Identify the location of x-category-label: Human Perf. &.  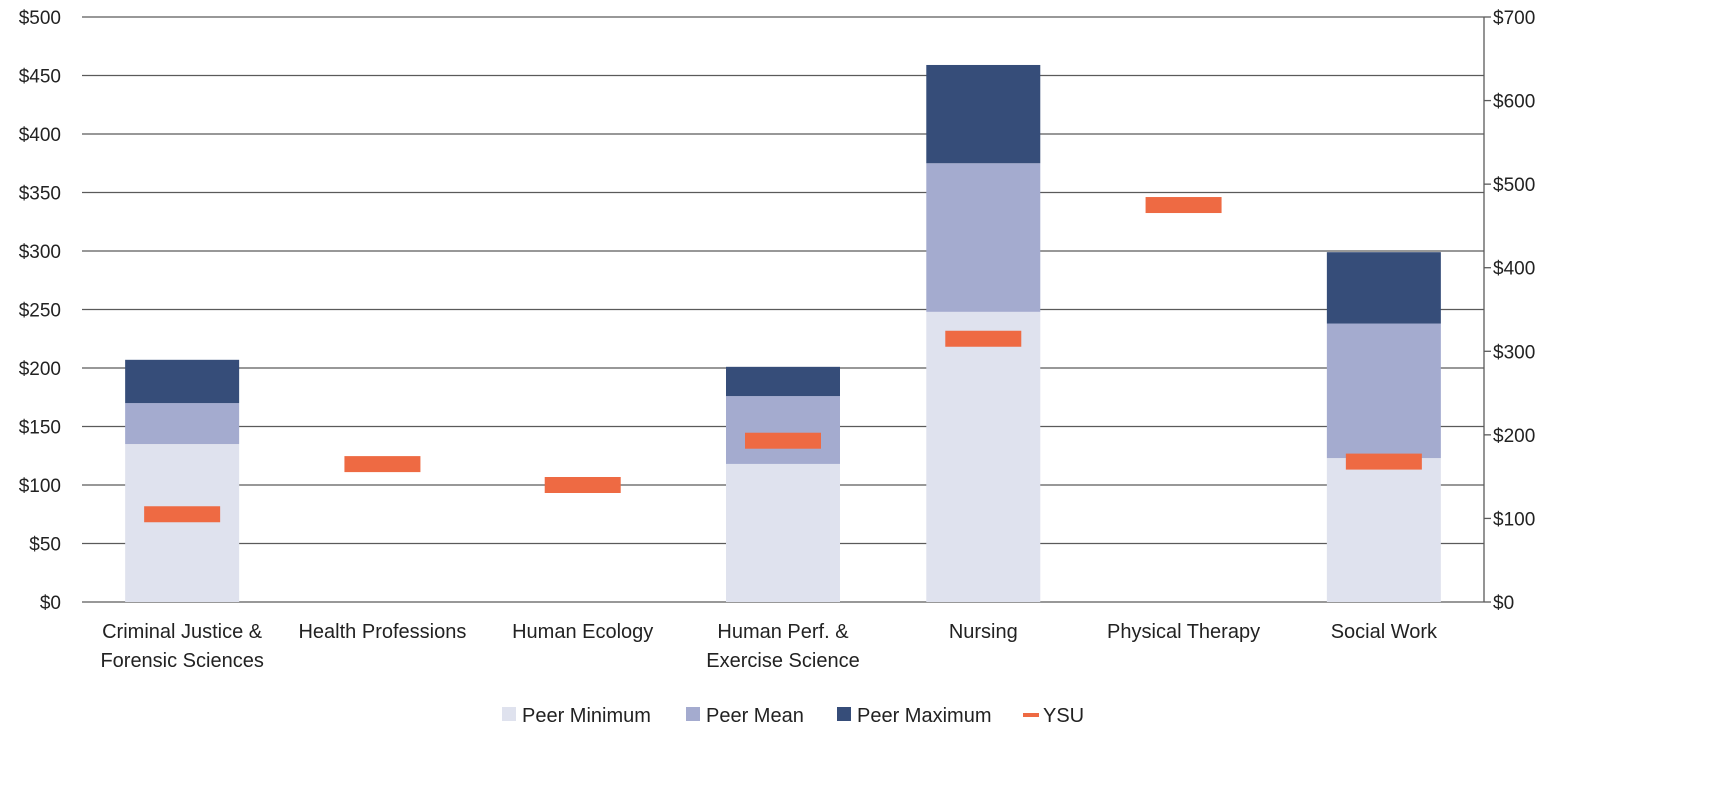
(783, 632).